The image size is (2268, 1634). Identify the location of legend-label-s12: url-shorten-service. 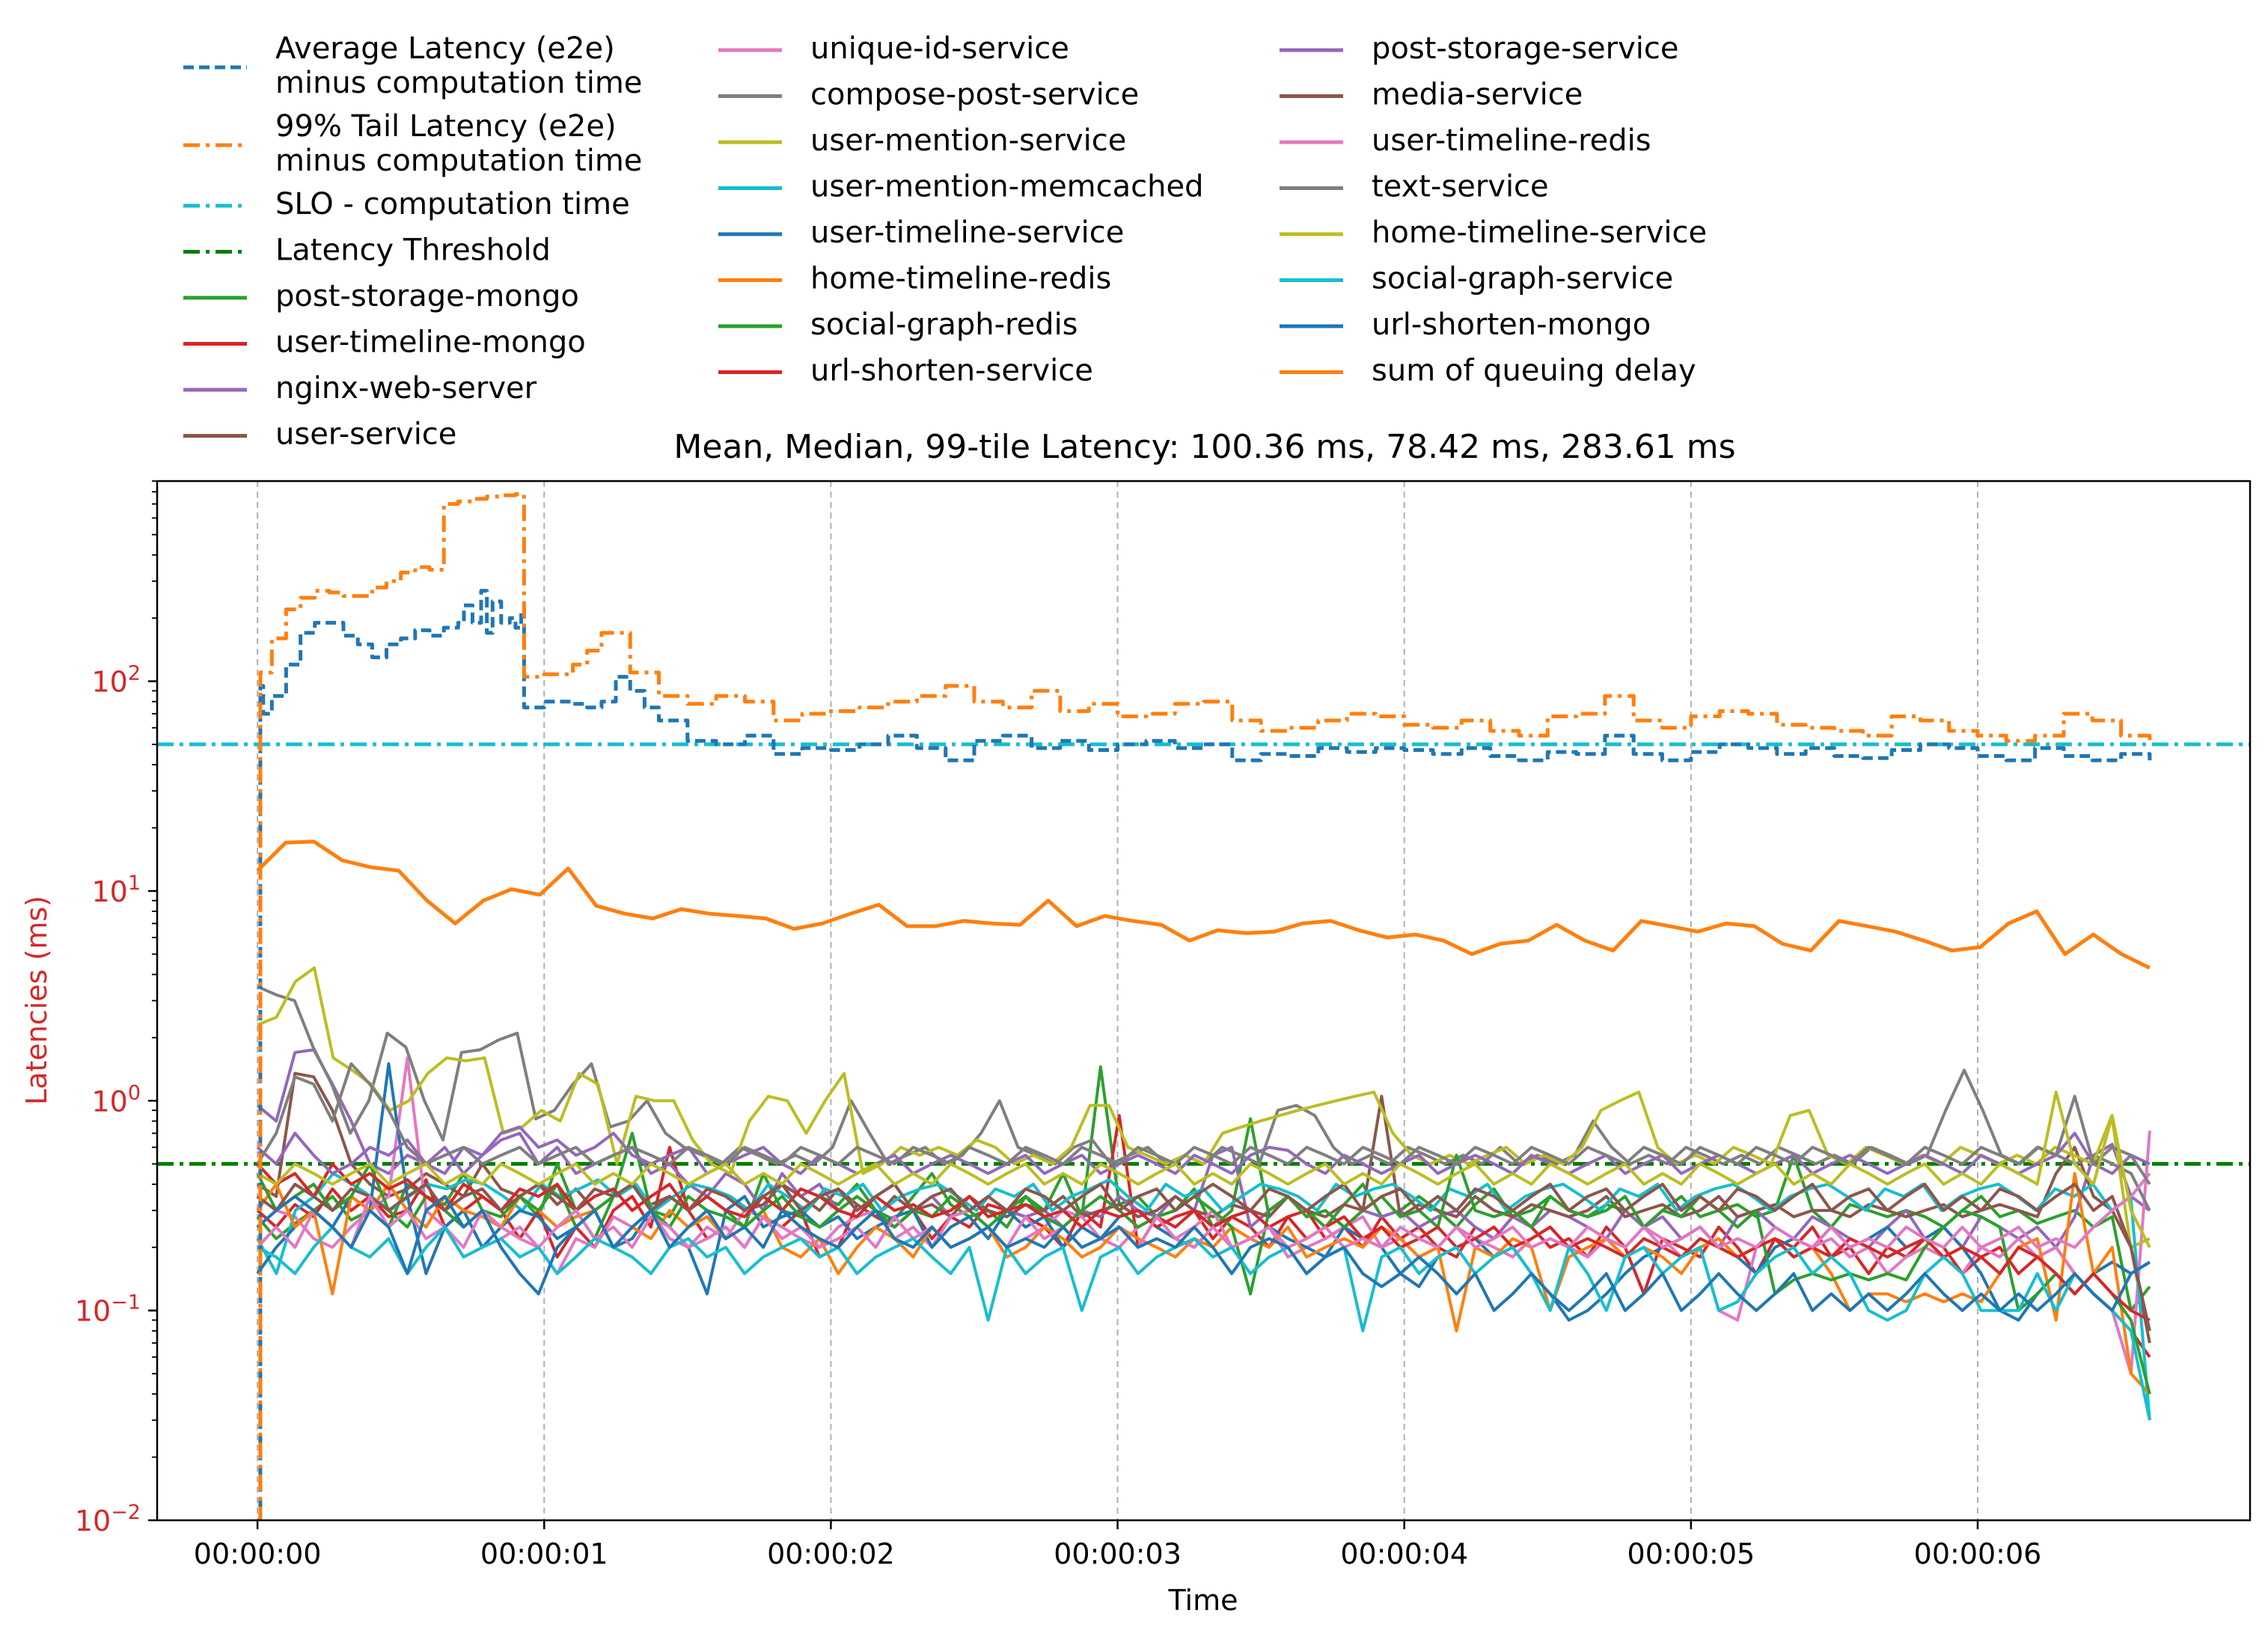
(951, 371).